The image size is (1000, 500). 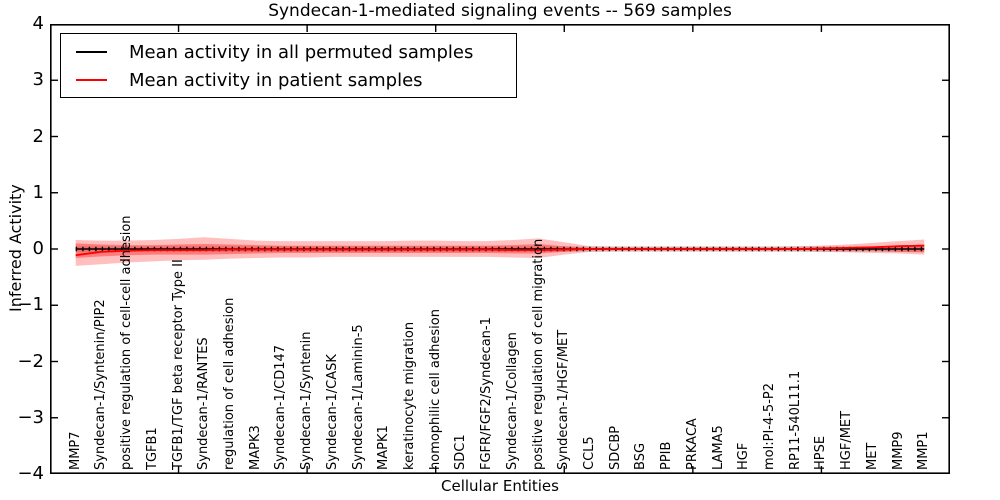 I want to click on x-category-label: positive regulation of cell migration, so click(x=538, y=354).